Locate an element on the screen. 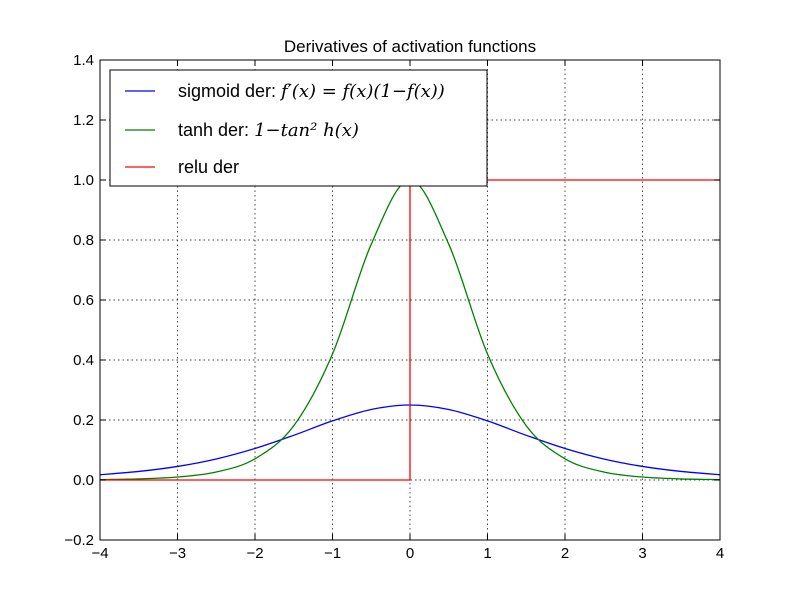 This screenshot has width=800, height=605. legend-label-tanh: tanh der: 1−tan² h(x) is located at coordinates (268, 130).